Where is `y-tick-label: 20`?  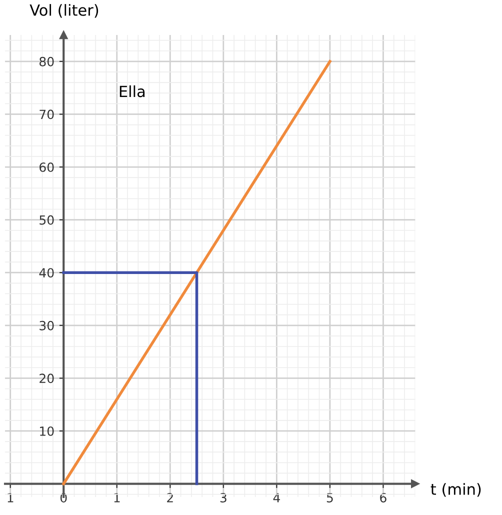
y-tick-label: 20 is located at coordinates (47, 379).